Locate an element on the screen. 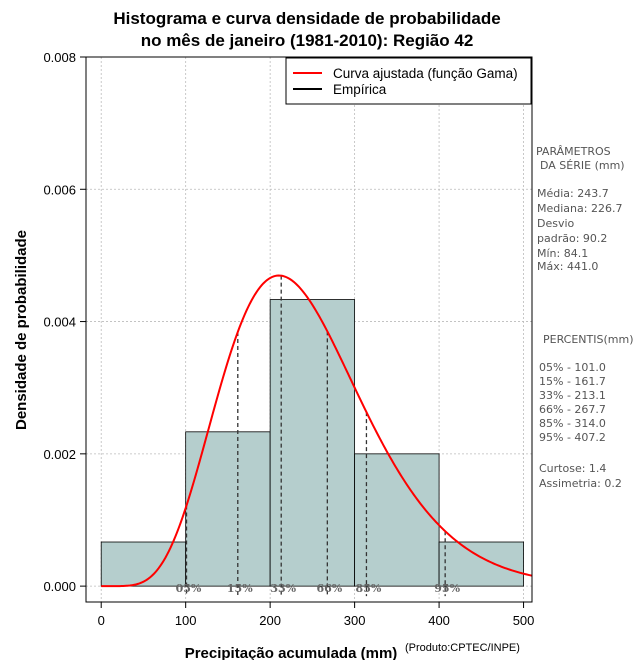 Image resolution: width=640 pixels, height=660 pixels. percentis-header: PERCENTIS(mm) is located at coordinates (588, 339).